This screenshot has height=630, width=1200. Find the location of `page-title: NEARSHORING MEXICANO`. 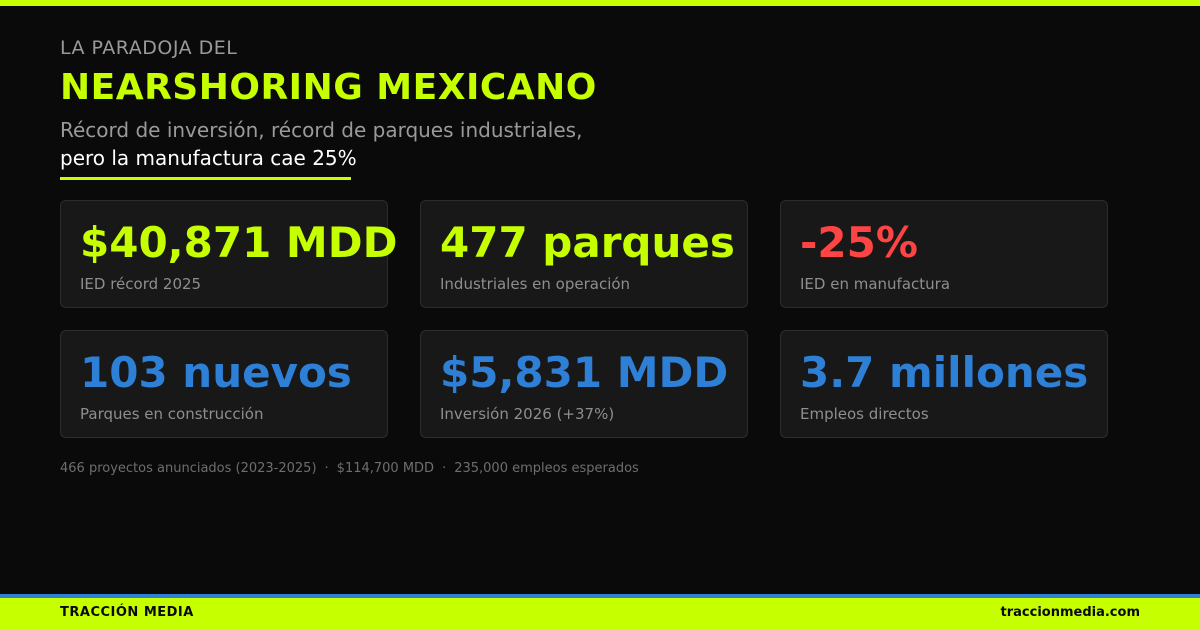

page-title: NEARSHORING MEXICANO is located at coordinates (328, 87).